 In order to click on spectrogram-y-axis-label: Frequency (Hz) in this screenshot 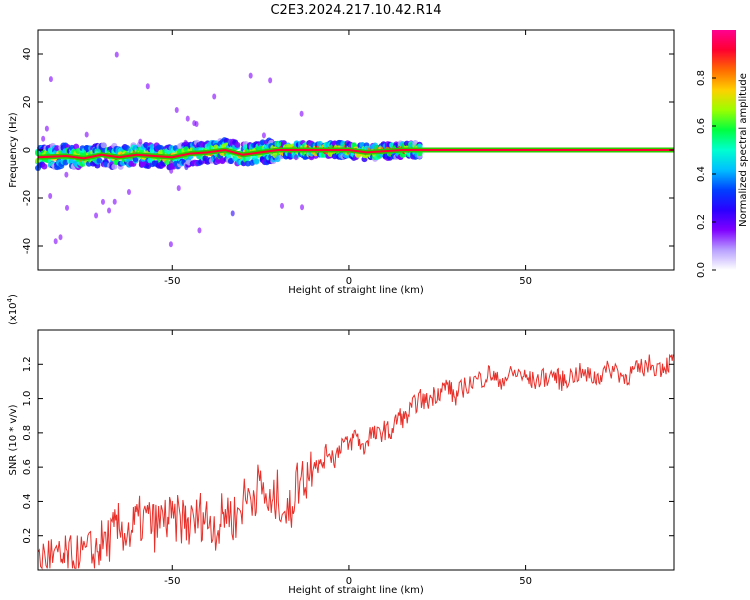, I will do `click(13, 150)`.